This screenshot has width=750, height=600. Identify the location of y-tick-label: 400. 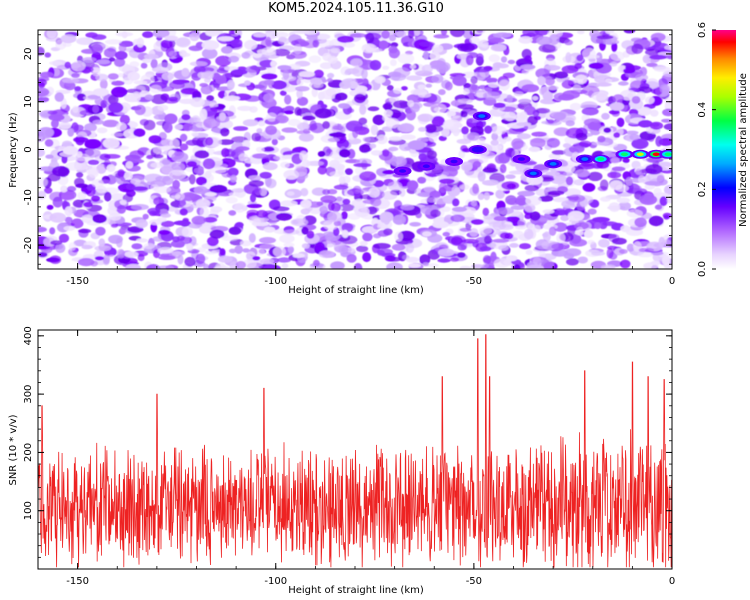
(28, 335).